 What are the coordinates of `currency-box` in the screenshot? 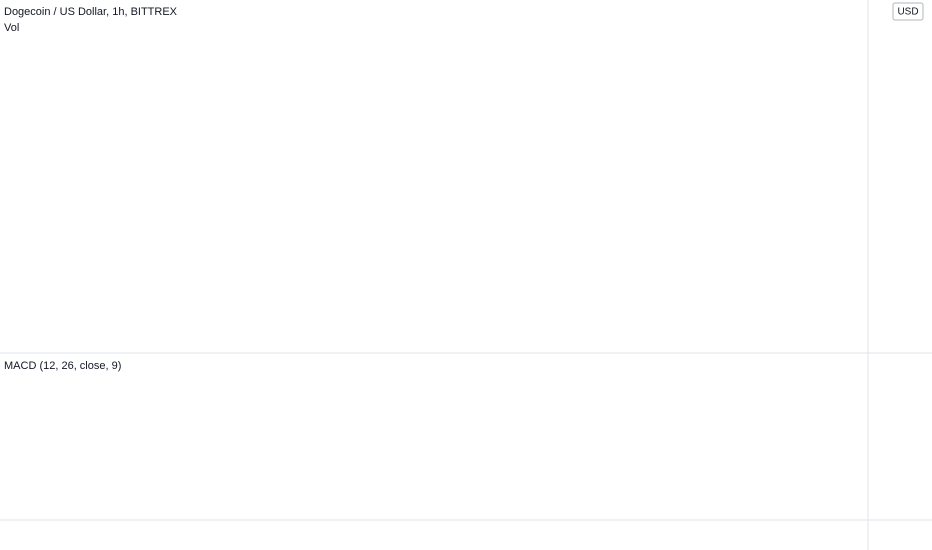 It's located at (908, 11).